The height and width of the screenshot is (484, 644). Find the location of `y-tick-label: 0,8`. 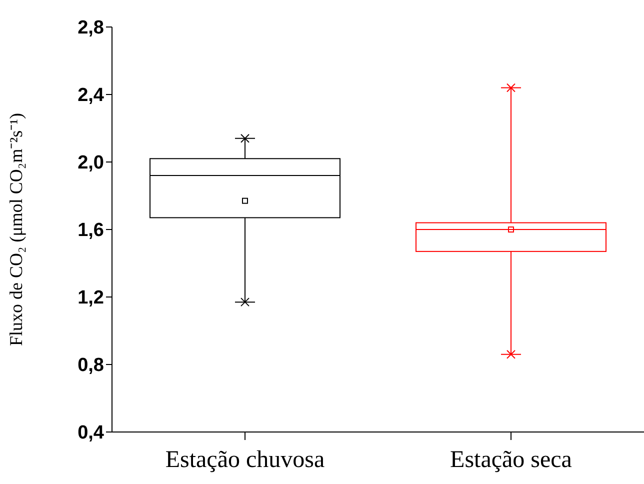

y-tick-label: 0,8 is located at coordinates (91, 365).